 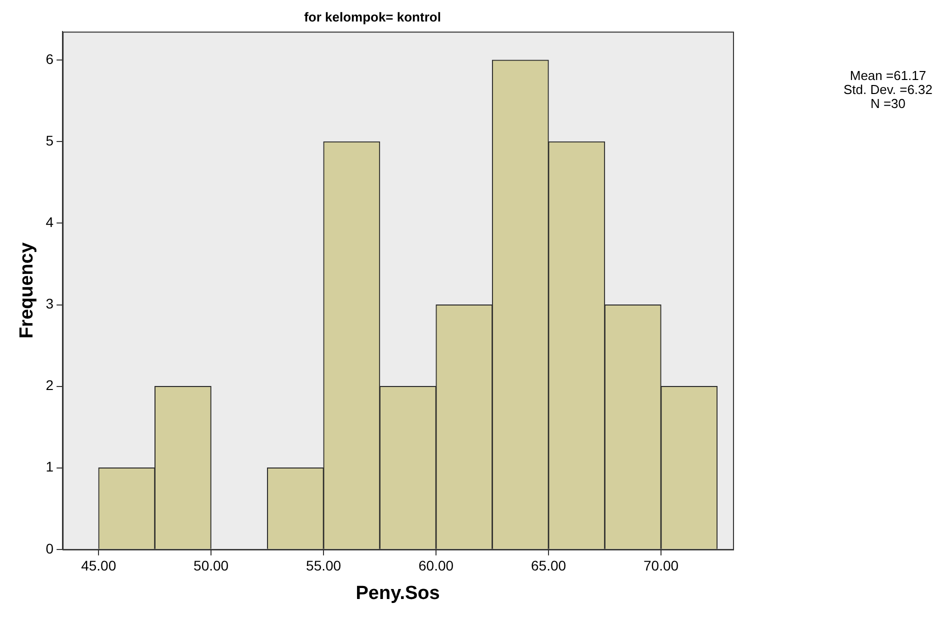 What do you see at coordinates (888, 76) in the screenshot?
I see `text: Mean =61.17` at bounding box center [888, 76].